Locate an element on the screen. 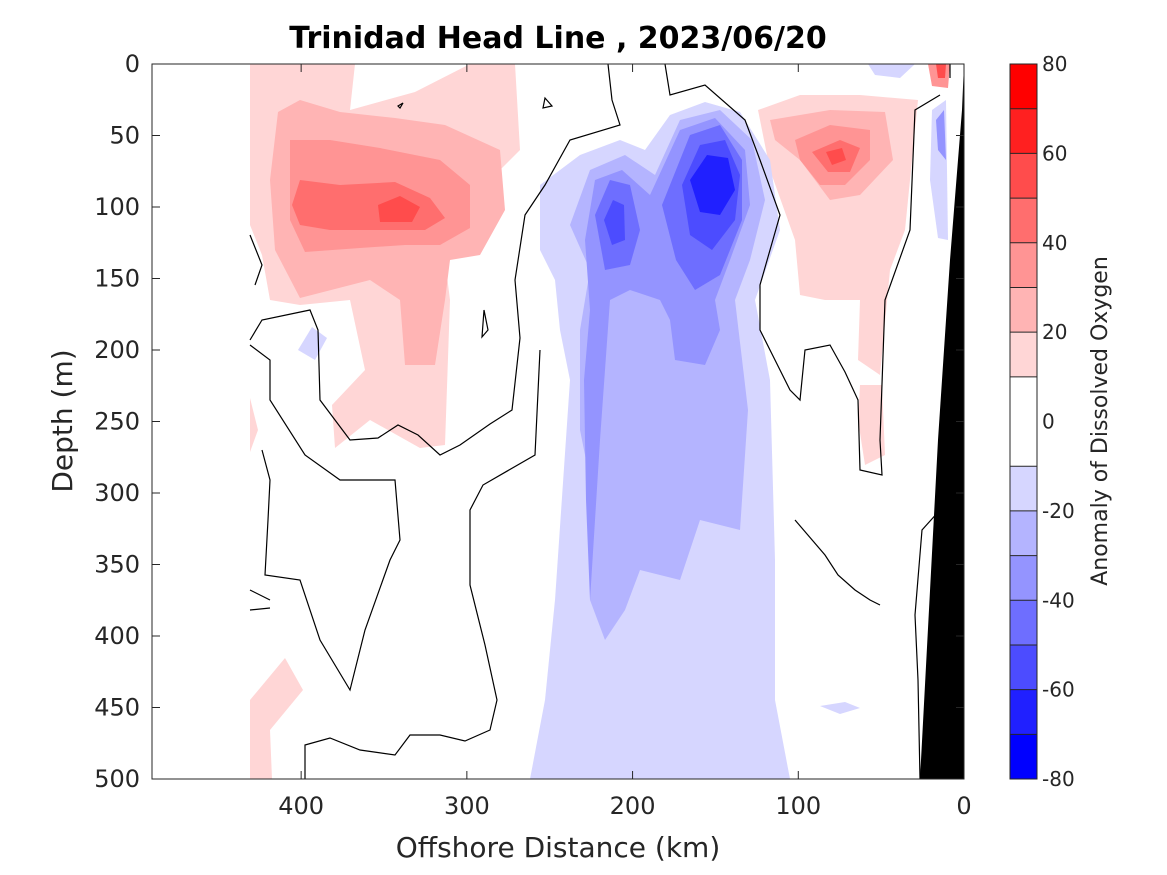 The height and width of the screenshot is (875, 1167). y-tick-label: 250 is located at coordinates (117, 422).